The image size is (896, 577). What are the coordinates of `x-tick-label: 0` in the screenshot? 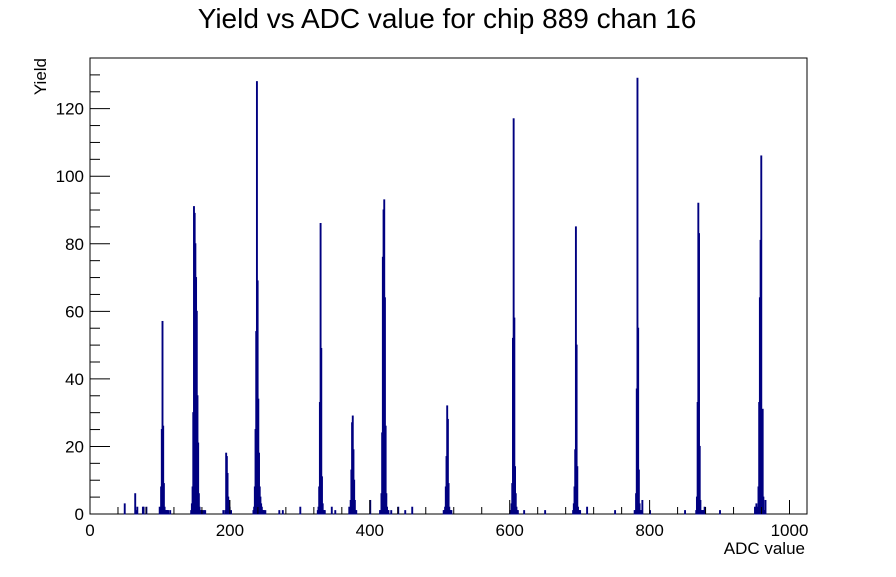 It's located at (89, 530).